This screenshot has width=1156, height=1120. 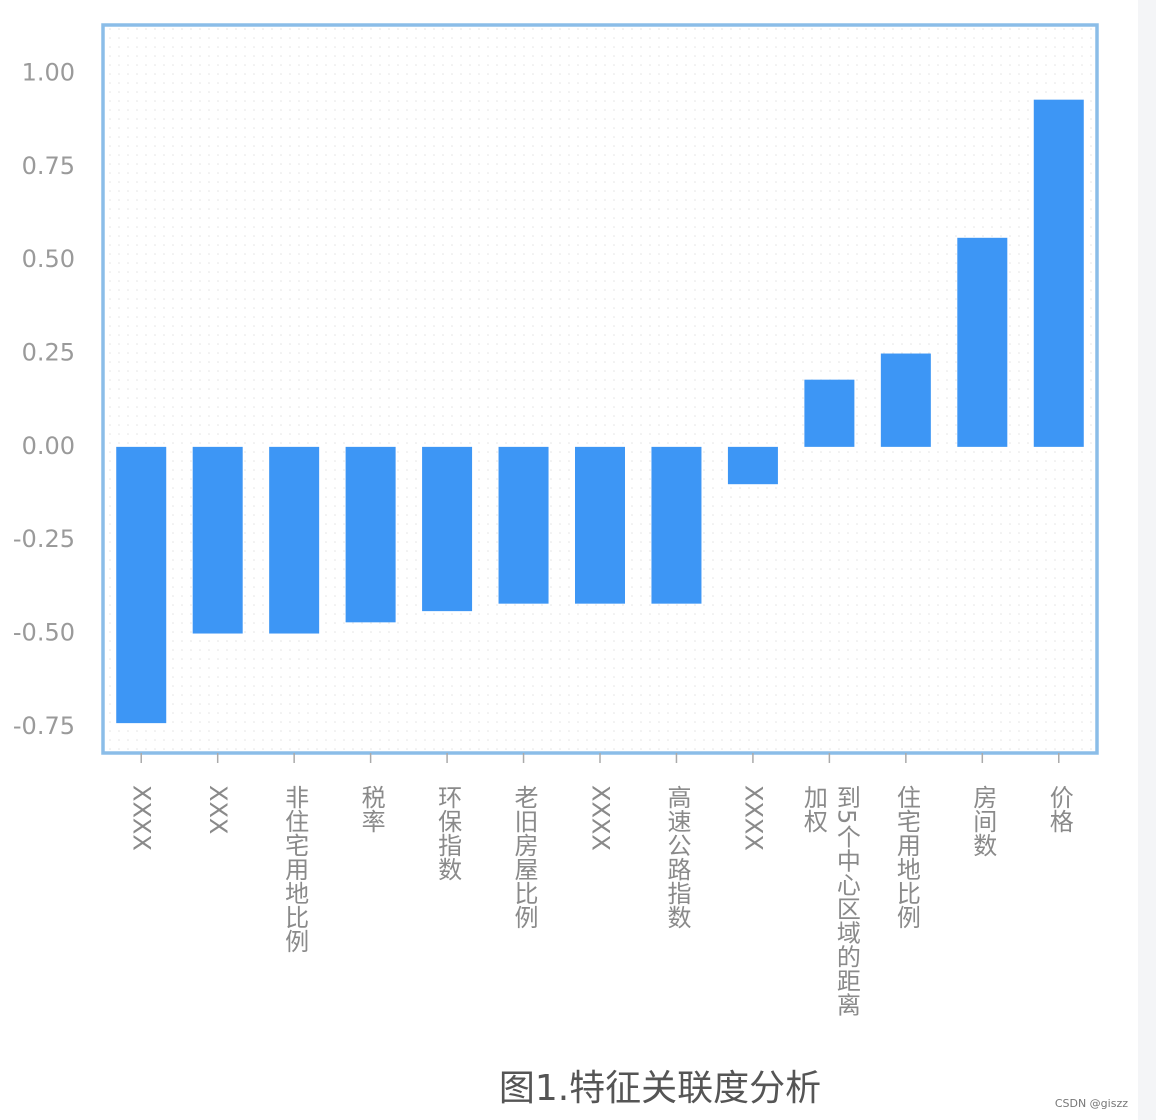 I want to click on side-strip, so click(x=1147, y=560).